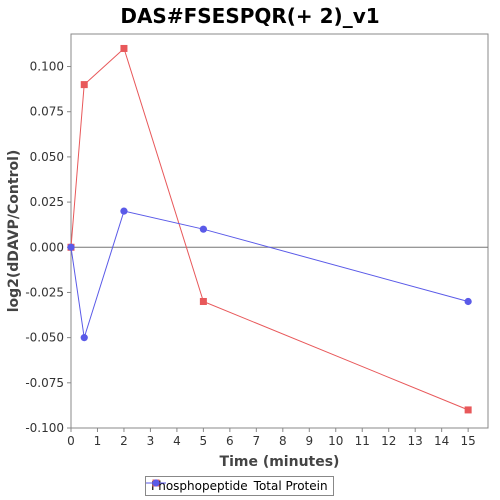 Image resolution: width=500 pixels, height=500 pixels. Describe the element at coordinates (362, 441) in the screenshot. I see `x-tick-label: 11` at that location.